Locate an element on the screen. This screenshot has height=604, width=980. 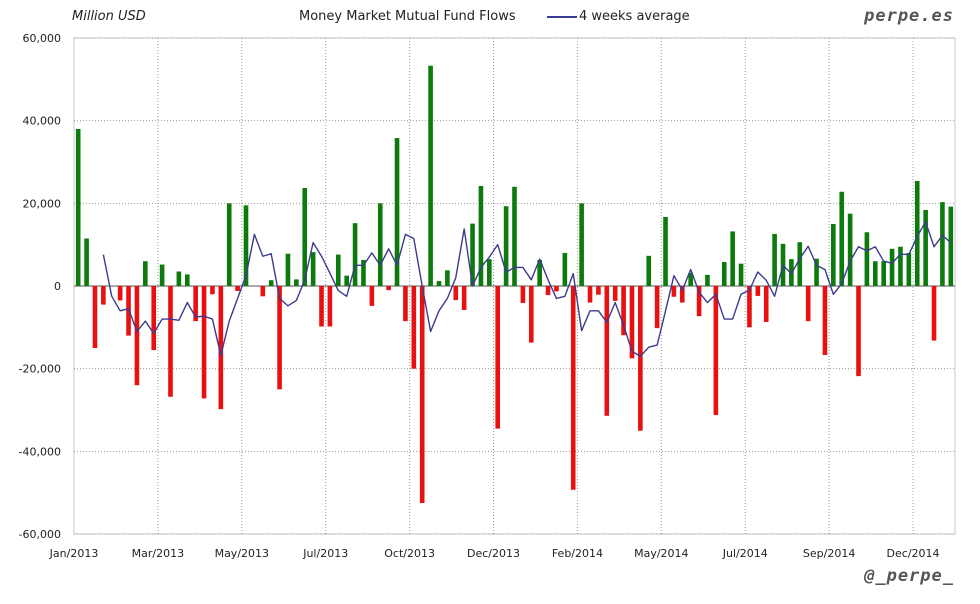
x-tick-label: May/2014 is located at coordinates (661, 553).